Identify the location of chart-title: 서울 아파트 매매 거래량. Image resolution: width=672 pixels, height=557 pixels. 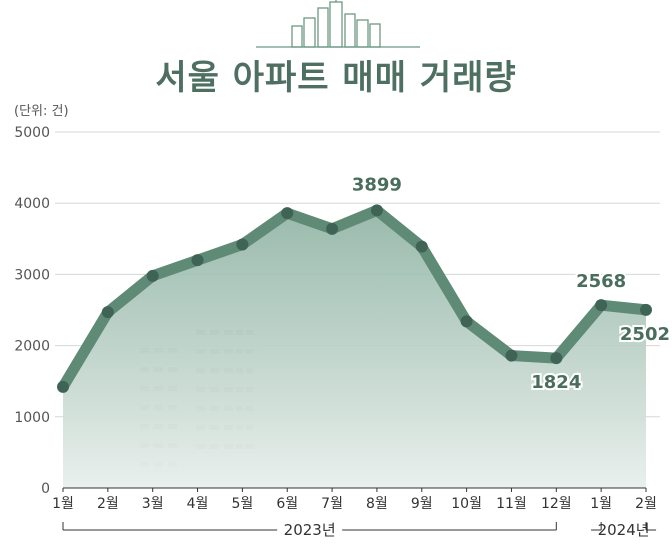
(336, 78).